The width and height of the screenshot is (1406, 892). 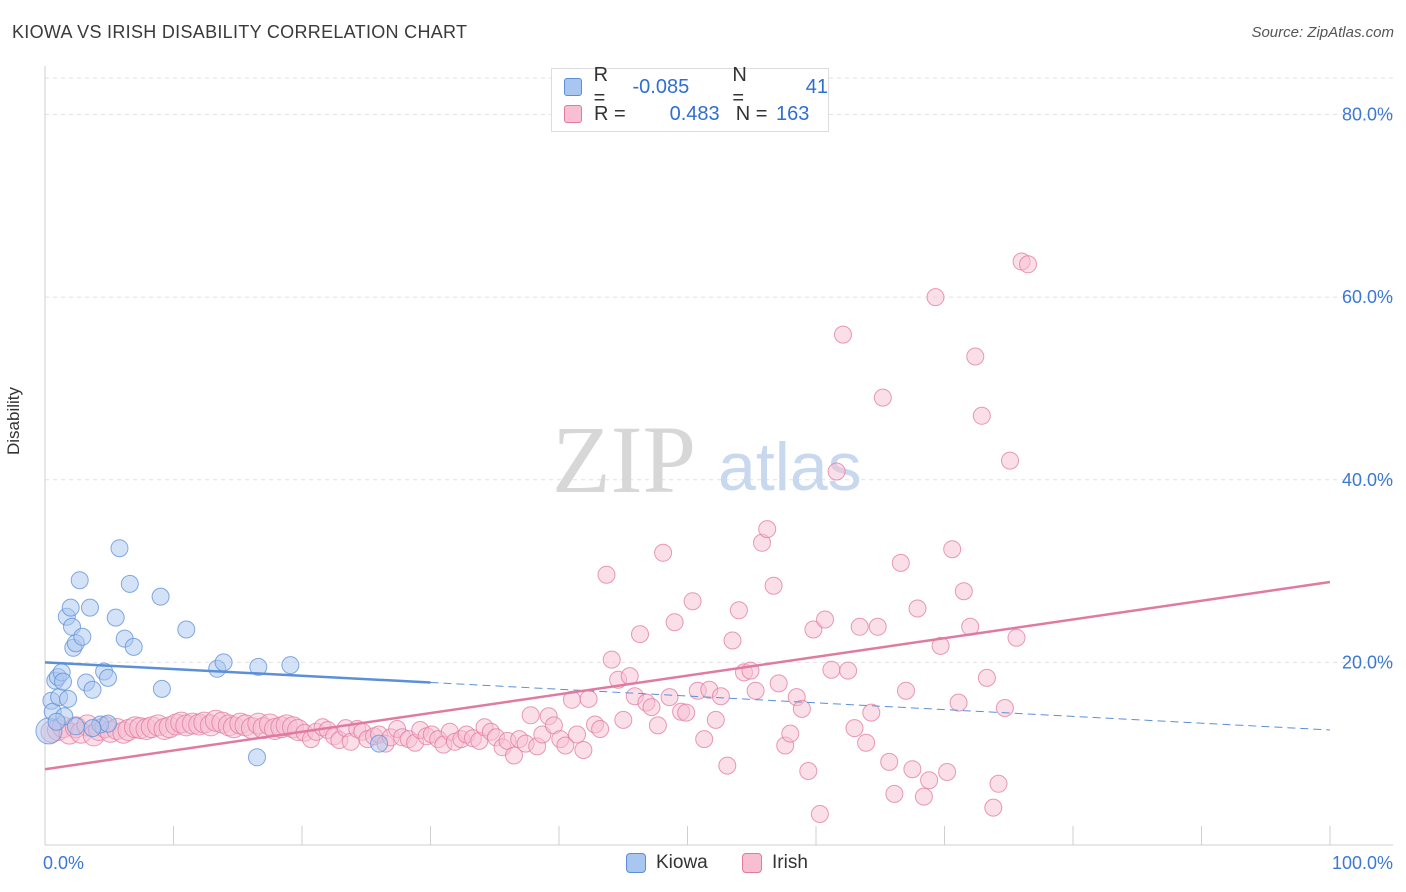 I want to click on kiowa-swatch, so click(x=573, y=87).